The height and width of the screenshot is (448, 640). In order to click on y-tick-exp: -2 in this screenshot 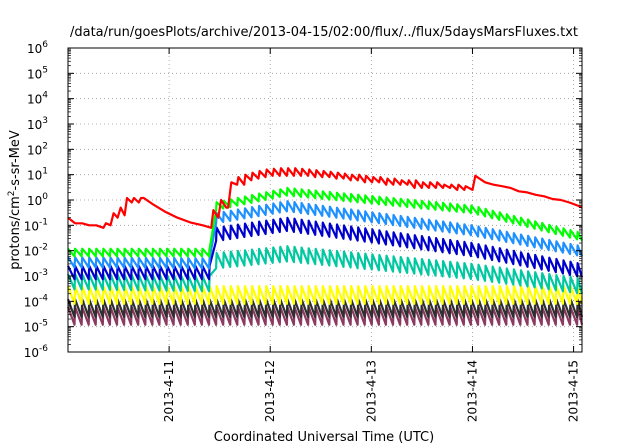, I will do `click(43, 248)`.